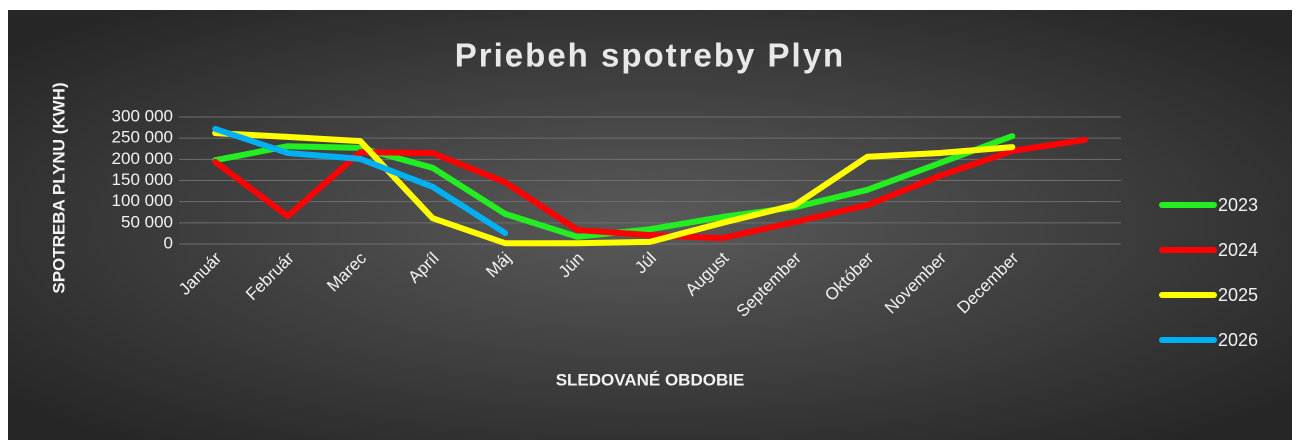 This screenshot has height=448, width=1300. Describe the element at coordinates (168, 242) in the screenshot. I see `y-tick-label: 0` at that location.